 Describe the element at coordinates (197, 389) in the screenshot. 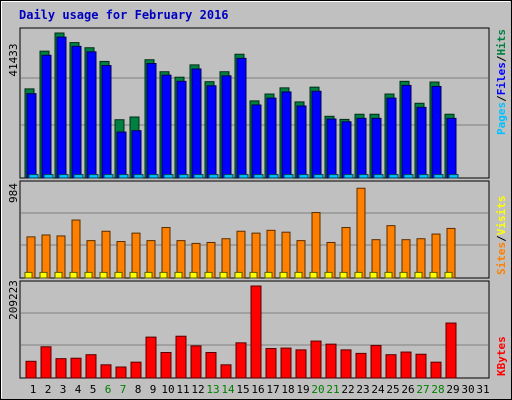

I see `x-label-day-12: 12` at that location.